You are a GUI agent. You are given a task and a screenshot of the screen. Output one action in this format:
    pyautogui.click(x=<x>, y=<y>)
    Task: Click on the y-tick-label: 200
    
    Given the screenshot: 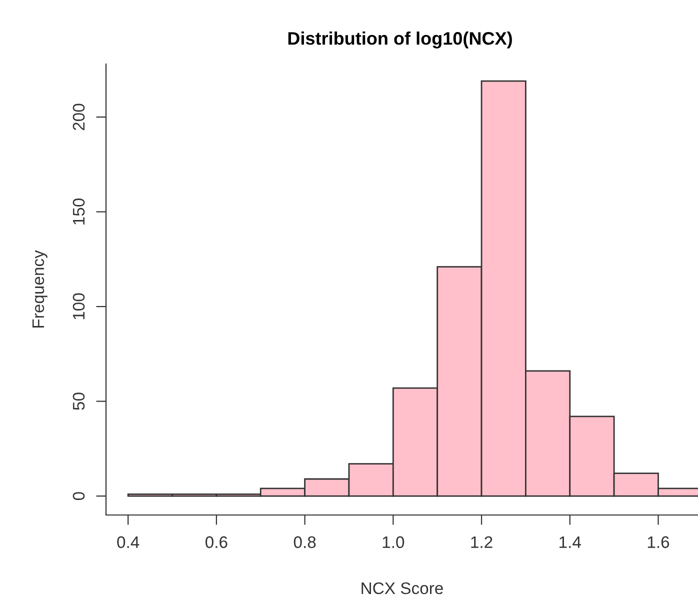 What is the action you would take?
    pyautogui.click(x=78, y=117)
    